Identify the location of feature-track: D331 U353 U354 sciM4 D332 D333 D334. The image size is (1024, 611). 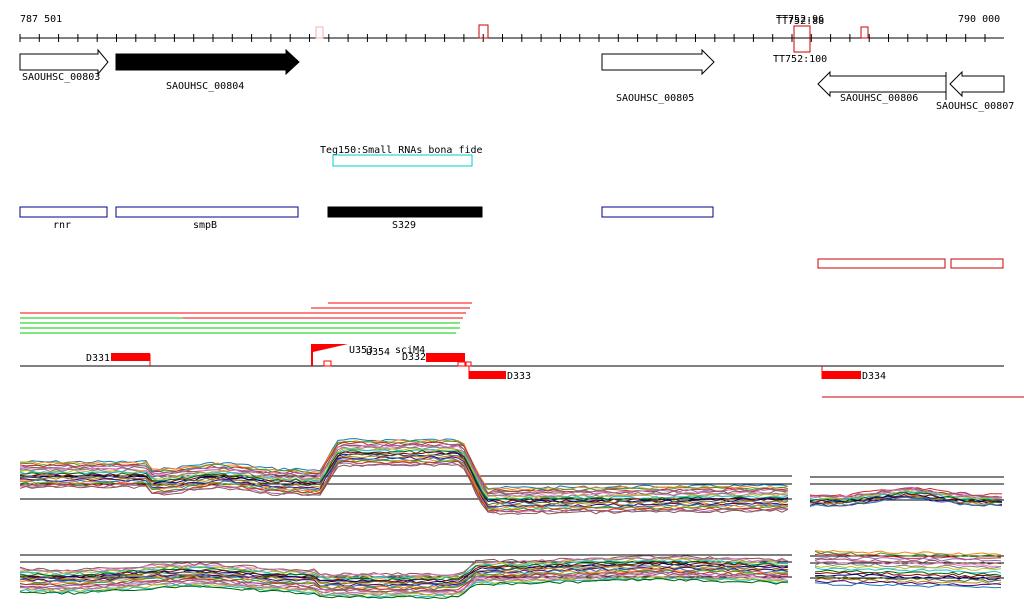
(522, 371).